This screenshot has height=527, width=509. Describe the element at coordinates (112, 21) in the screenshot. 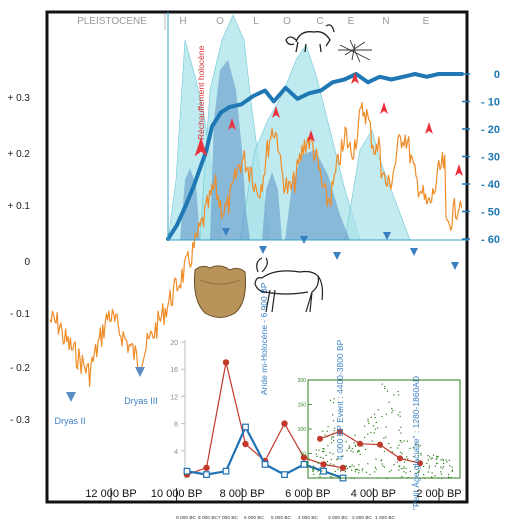

I see `period-label-pleistocene: PLEISTOCENE` at that location.